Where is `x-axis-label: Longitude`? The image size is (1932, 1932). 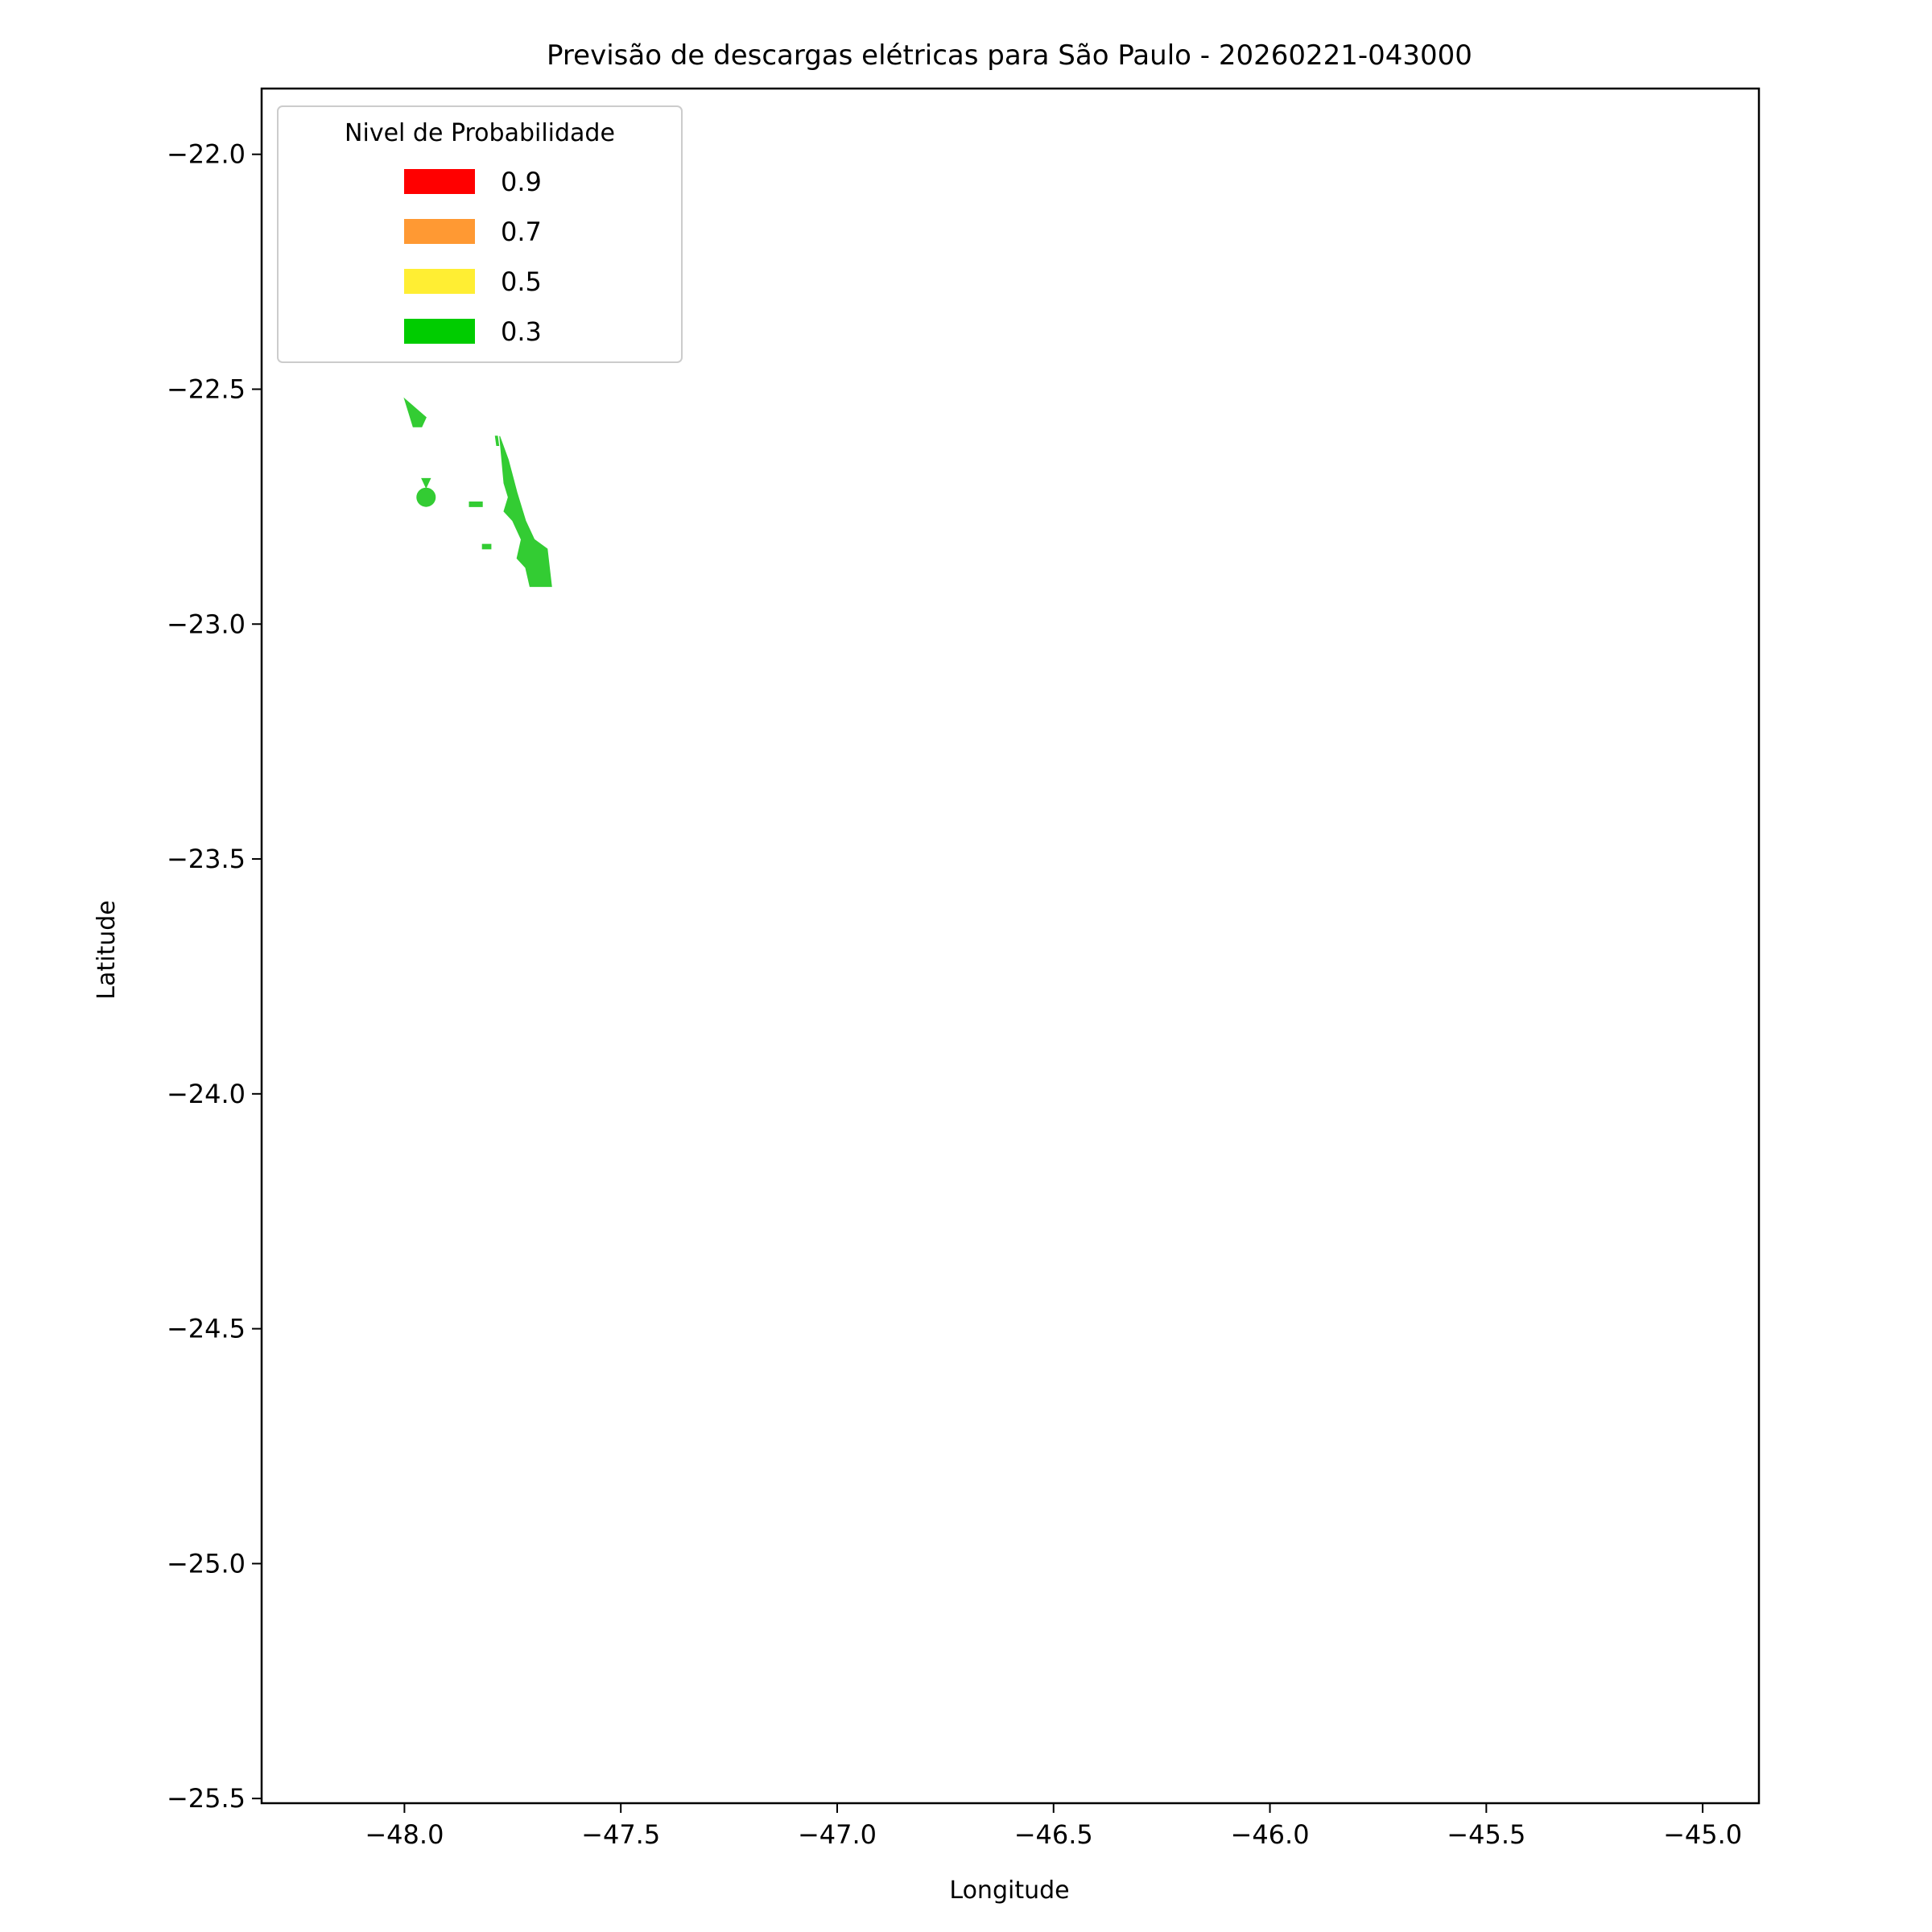
x-axis-label: Longitude is located at coordinates (1009, 1890).